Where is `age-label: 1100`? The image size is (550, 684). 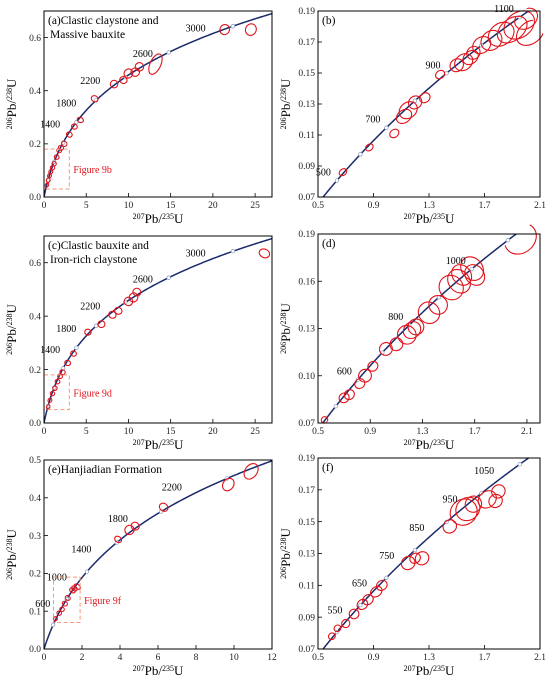
age-label: 1100 is located at coordinates (504, 9).